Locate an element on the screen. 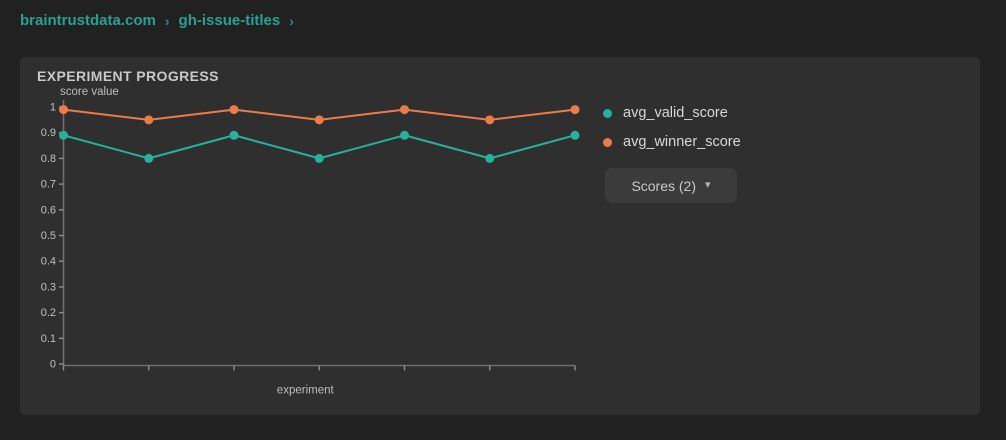 This screenshot has width=1006, height=440. breadcrumb: braintrustdata.com › gh-issue-titles › is located at coordinates (157, 20).